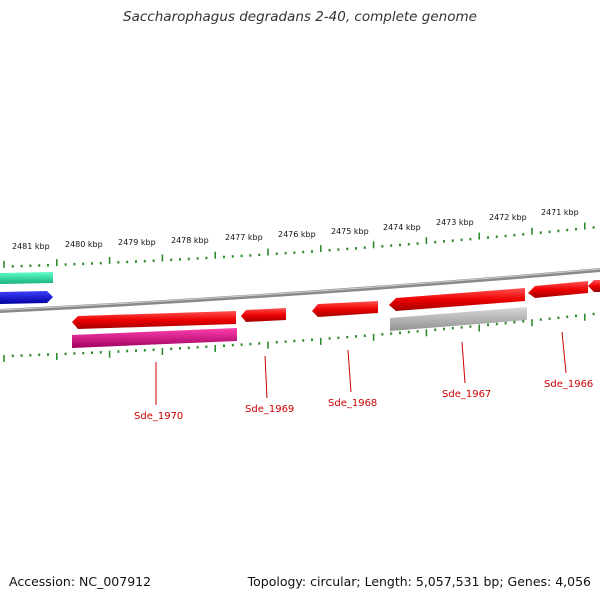  I want to click on ruler-label-2474: 2474 kbp, so click(402, 227).